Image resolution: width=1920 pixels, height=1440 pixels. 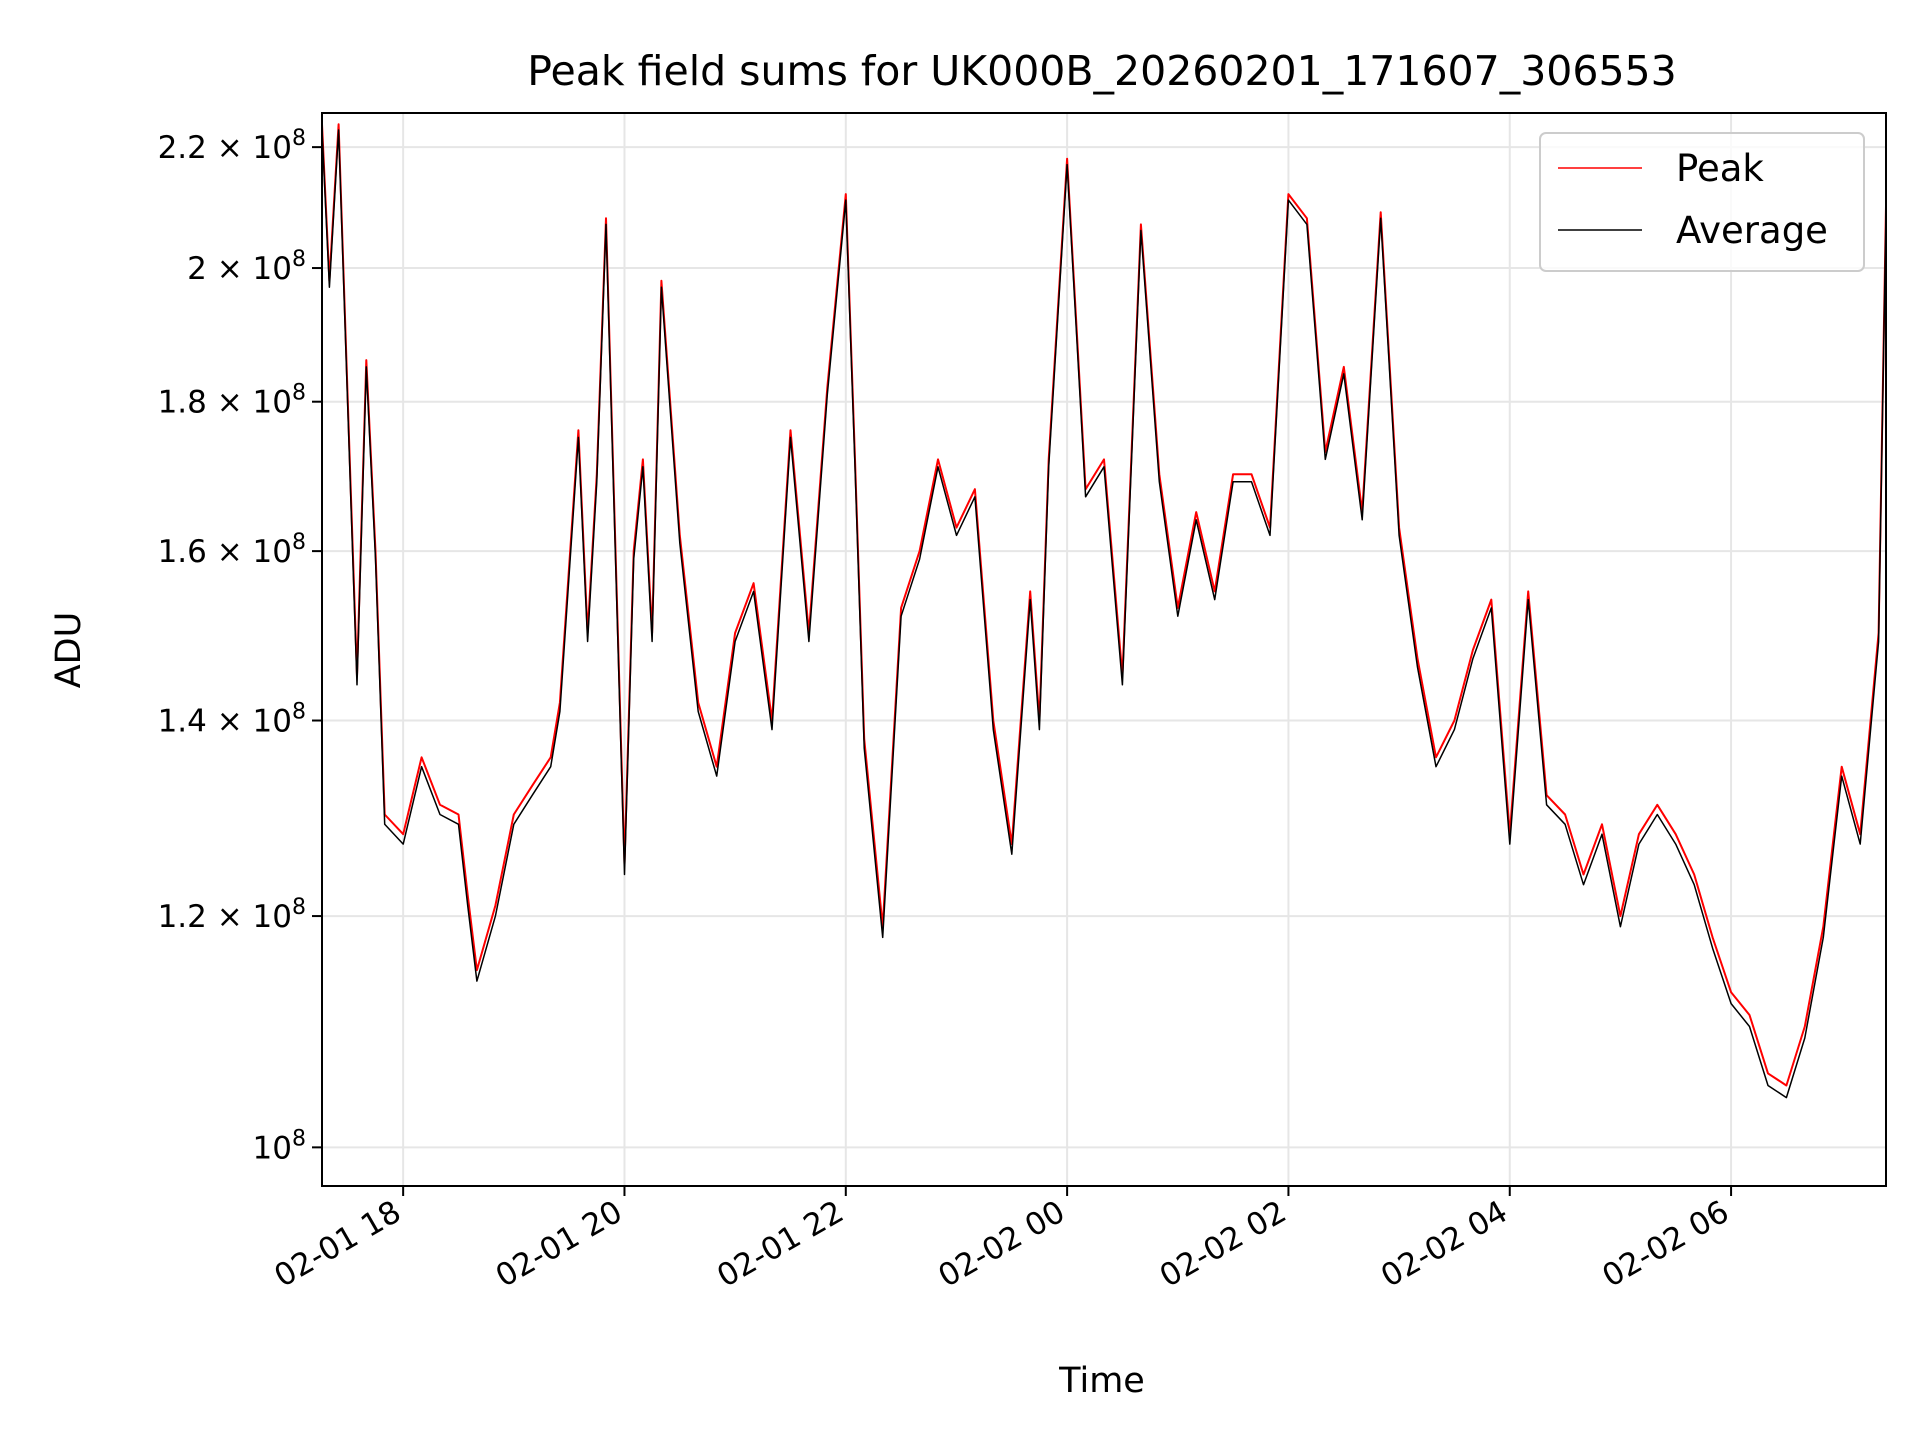 I want to click on y-tick-label: 108, so click(x=279, y=1146).